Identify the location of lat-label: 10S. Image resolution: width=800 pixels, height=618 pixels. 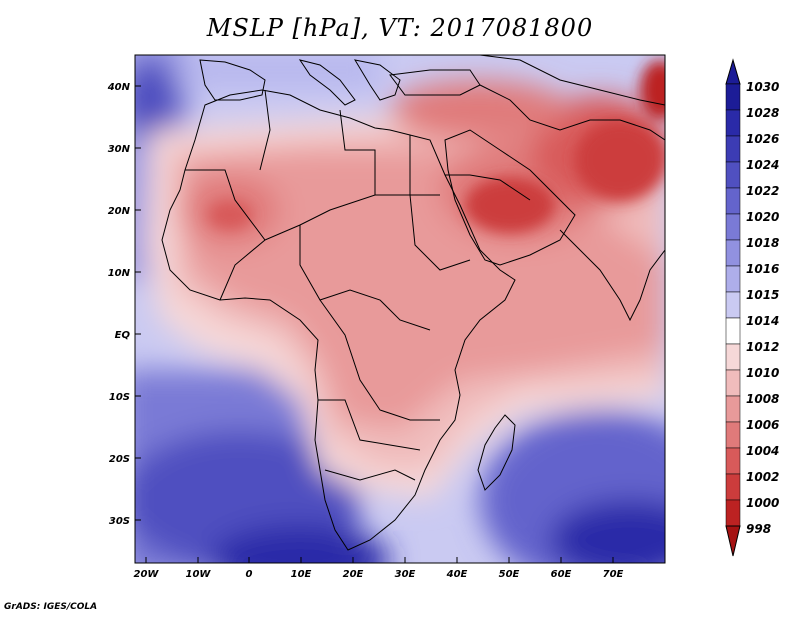
(119, 397).